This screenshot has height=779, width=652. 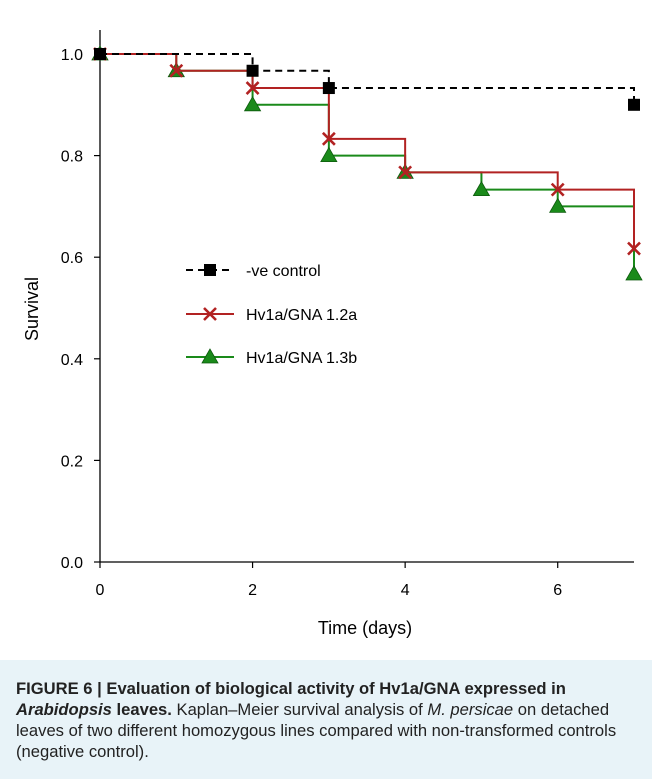 What do you see at coordinates (141, 709) in the screenshot?
I see `caption-label-end: leaves.` at bounding box center [141, 709].